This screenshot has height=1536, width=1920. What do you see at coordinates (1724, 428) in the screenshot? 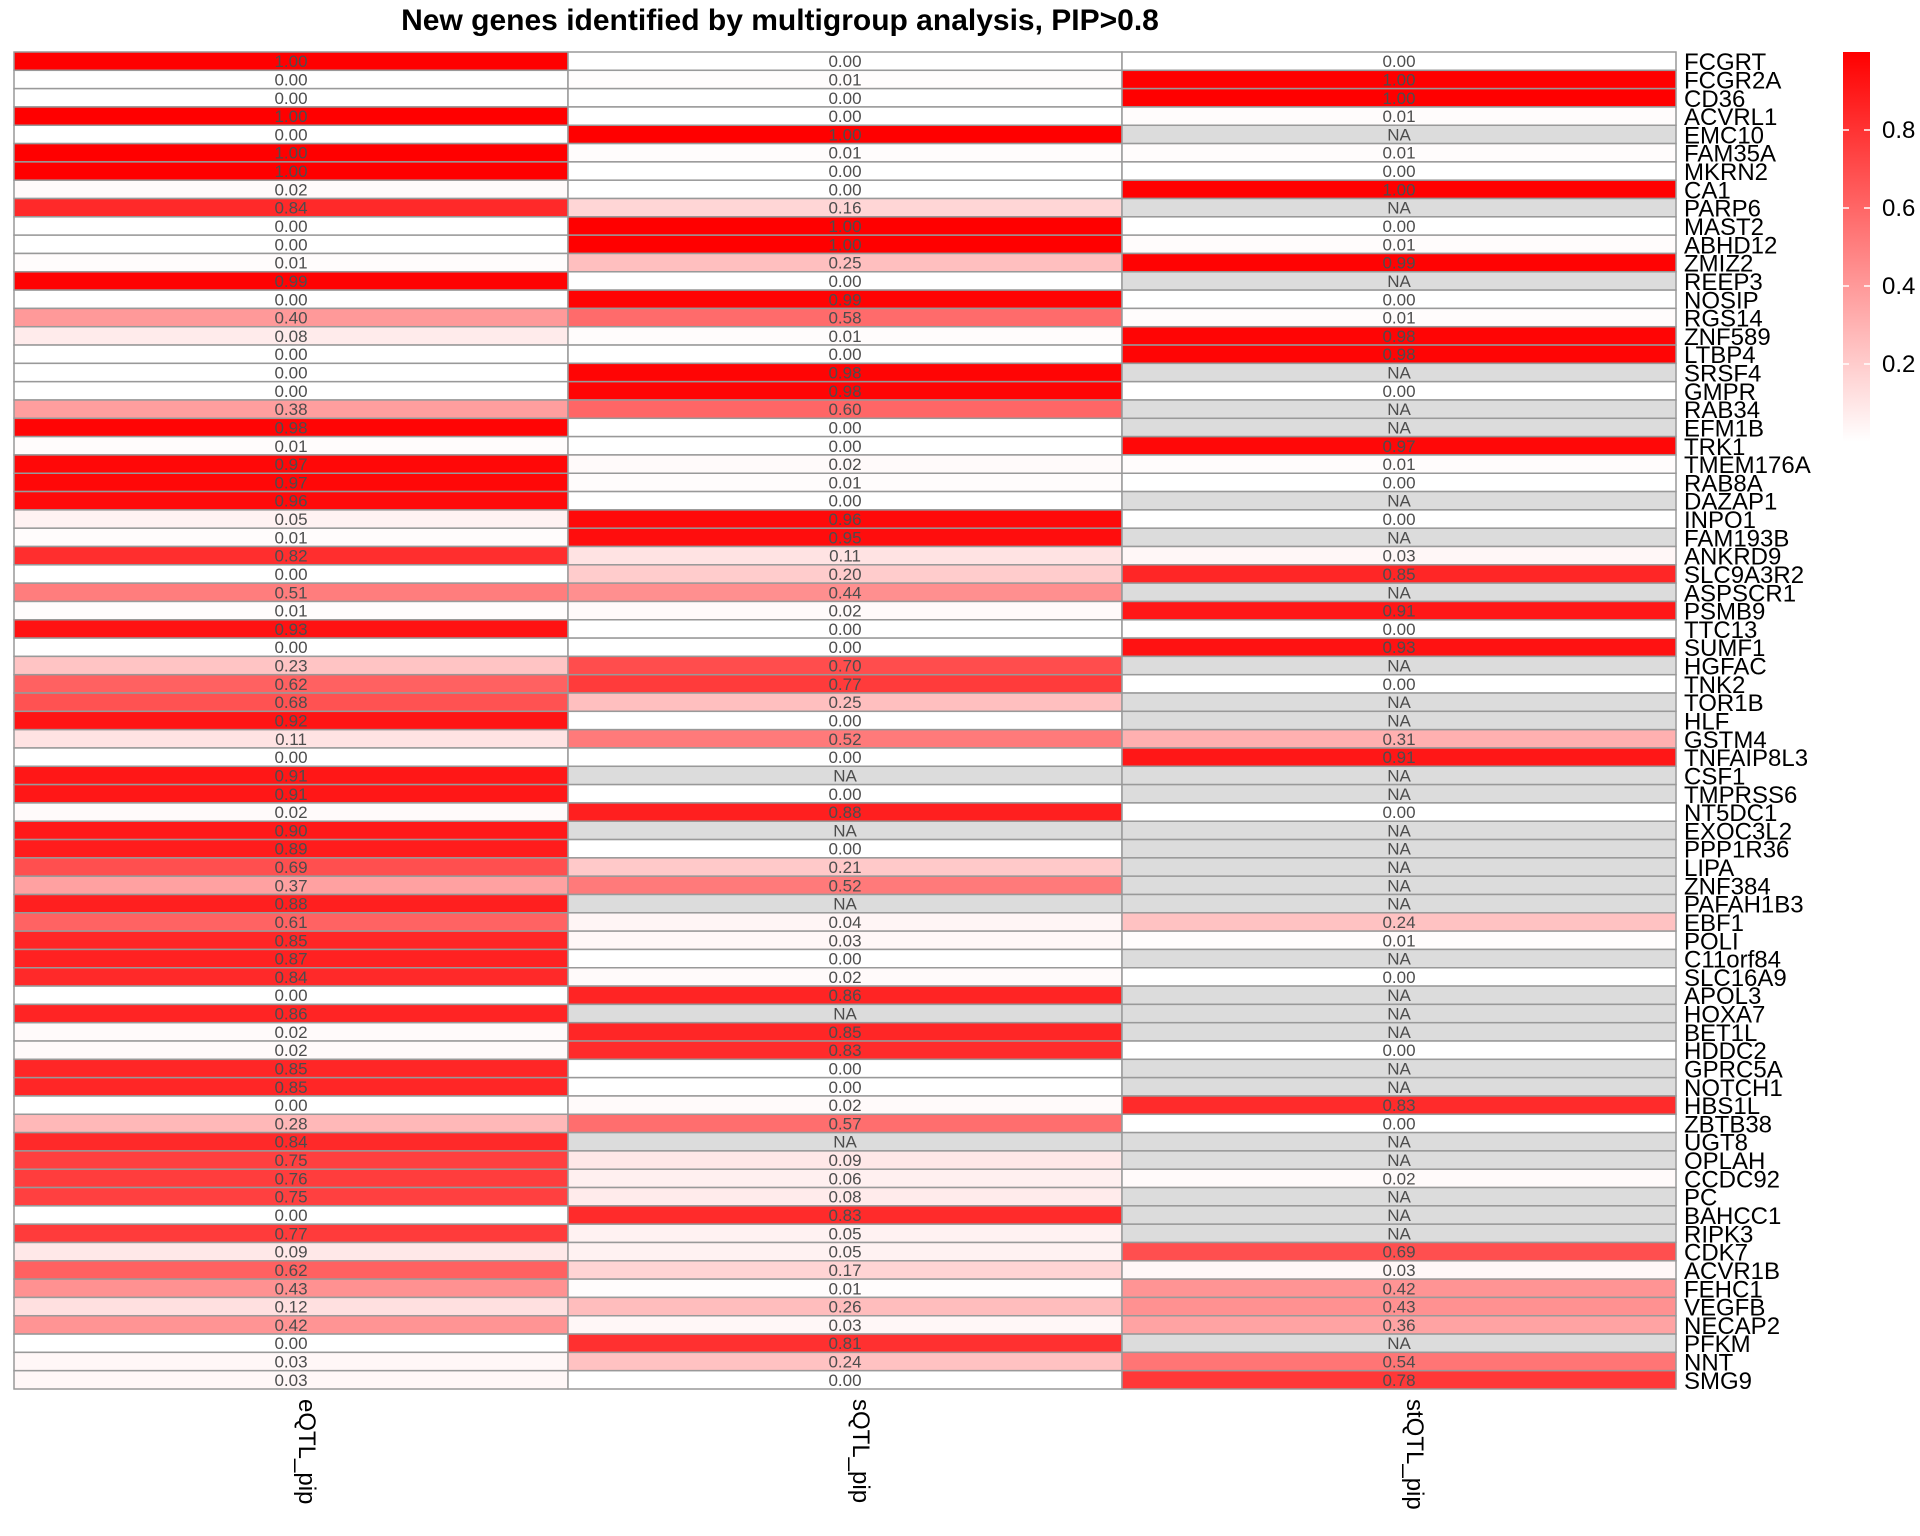
I see `row-label: EFM1B` at bounding box center [1724, 428].